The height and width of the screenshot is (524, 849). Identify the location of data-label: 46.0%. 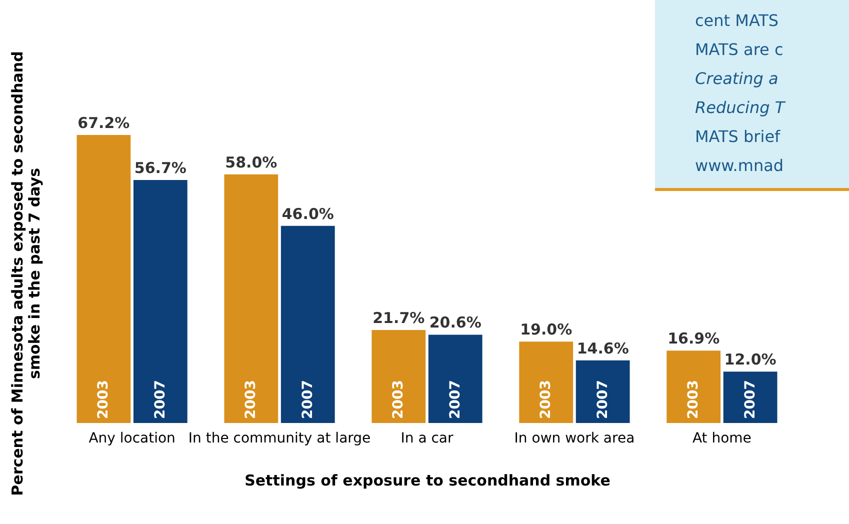
(308, 213).